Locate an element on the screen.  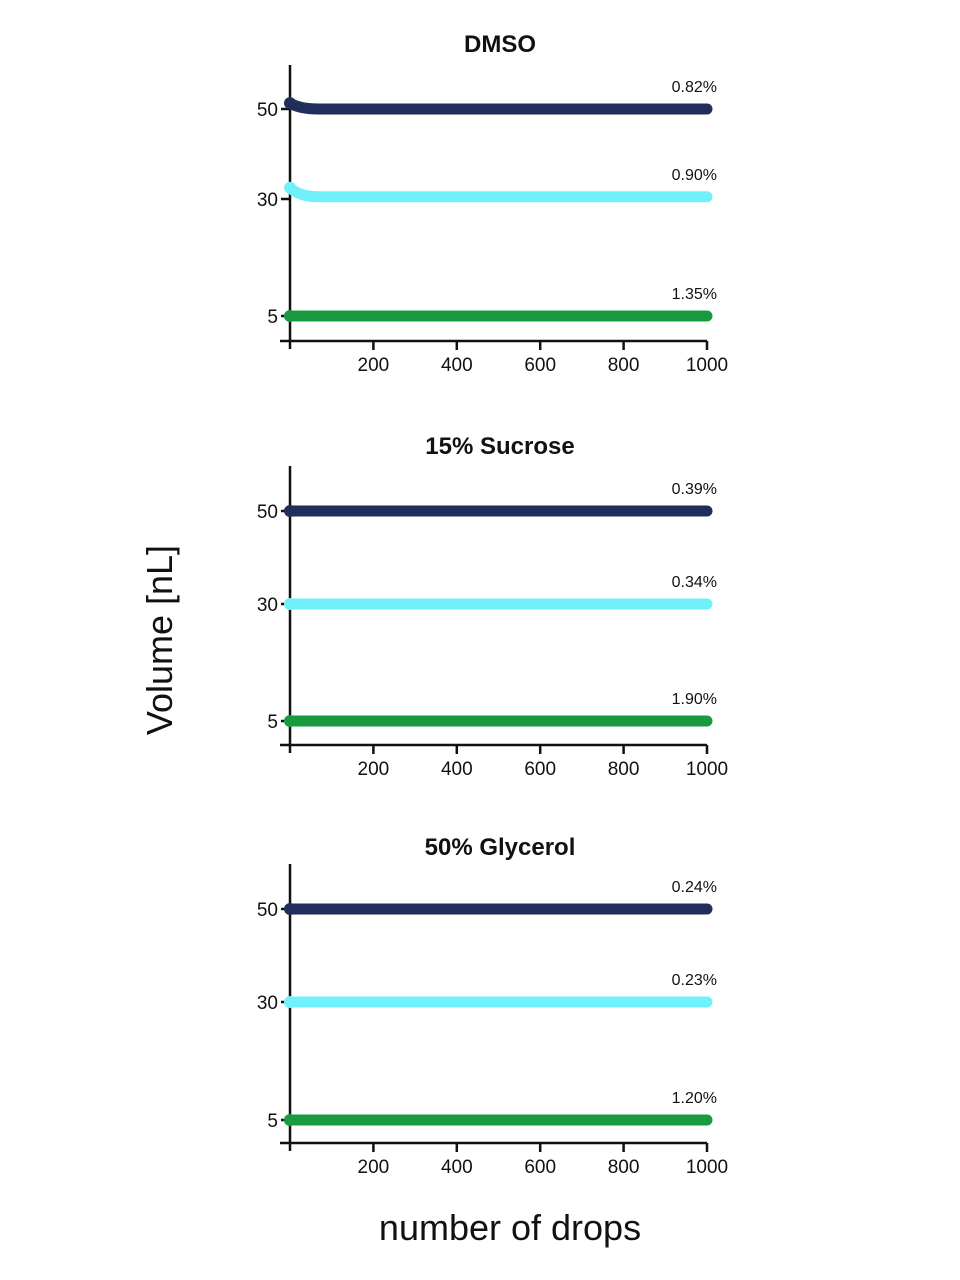
cv-annotation: 0.39% is located at coordinates (694, 489).